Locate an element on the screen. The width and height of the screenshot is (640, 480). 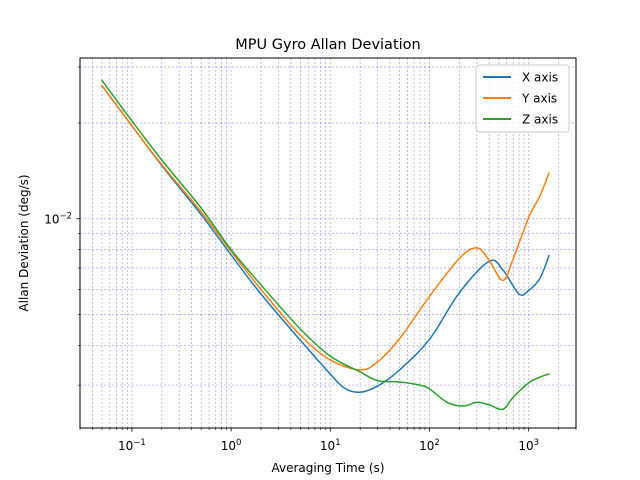
y-axis-label: Allan Deviation (deg/s) is located at coordinates (24, 242).